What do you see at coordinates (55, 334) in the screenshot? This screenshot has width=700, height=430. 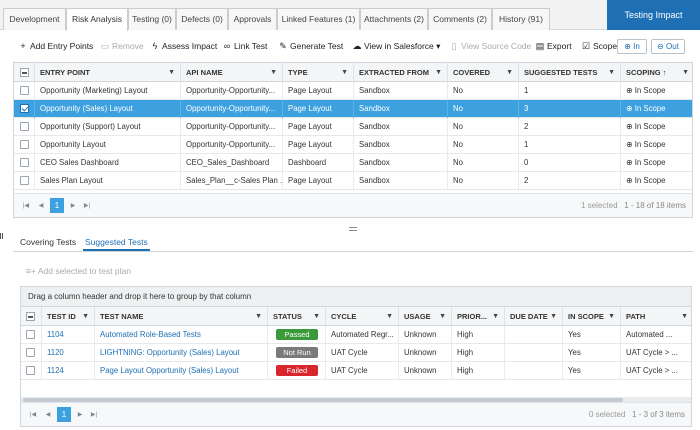 I see `test-id-link: 1104` at bounding box center [55, 334].